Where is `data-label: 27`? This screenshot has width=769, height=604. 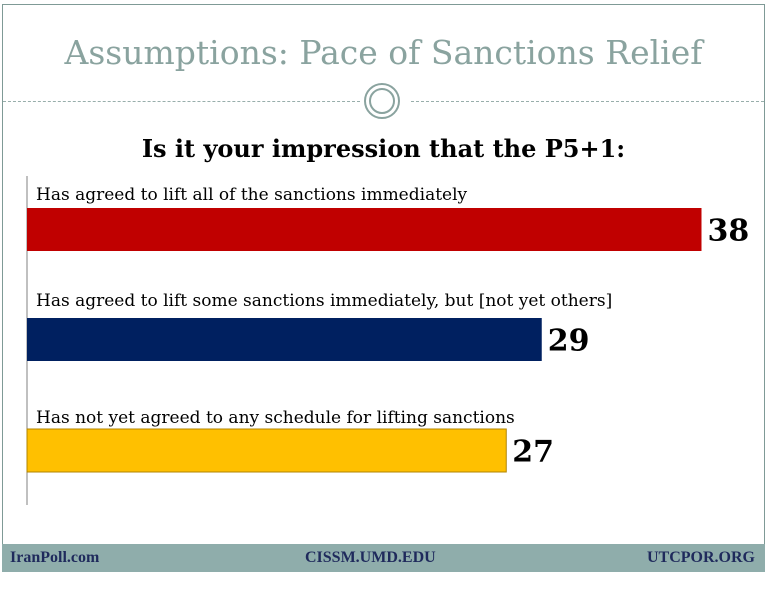
data-label: 27 is located at coordinates (533, 452).